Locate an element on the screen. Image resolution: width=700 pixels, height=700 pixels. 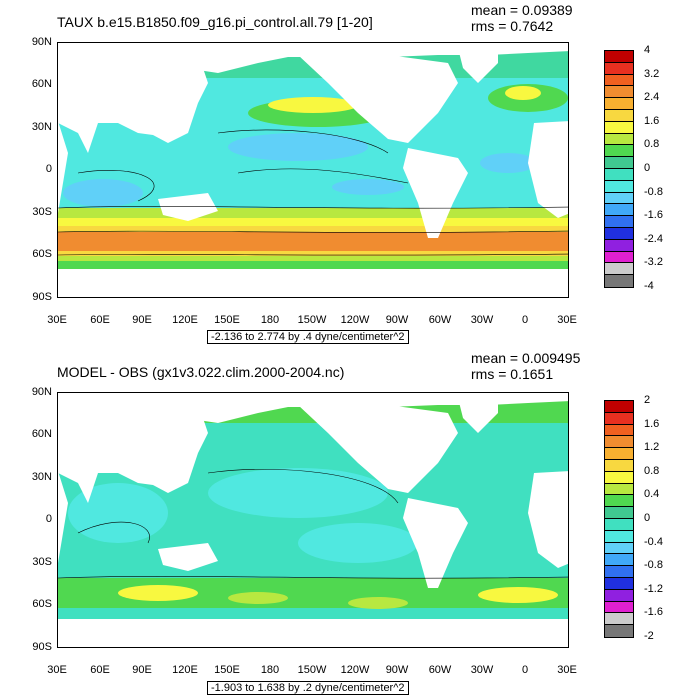
colorbar-label: 1.6 is located at coordinates (652, 423).